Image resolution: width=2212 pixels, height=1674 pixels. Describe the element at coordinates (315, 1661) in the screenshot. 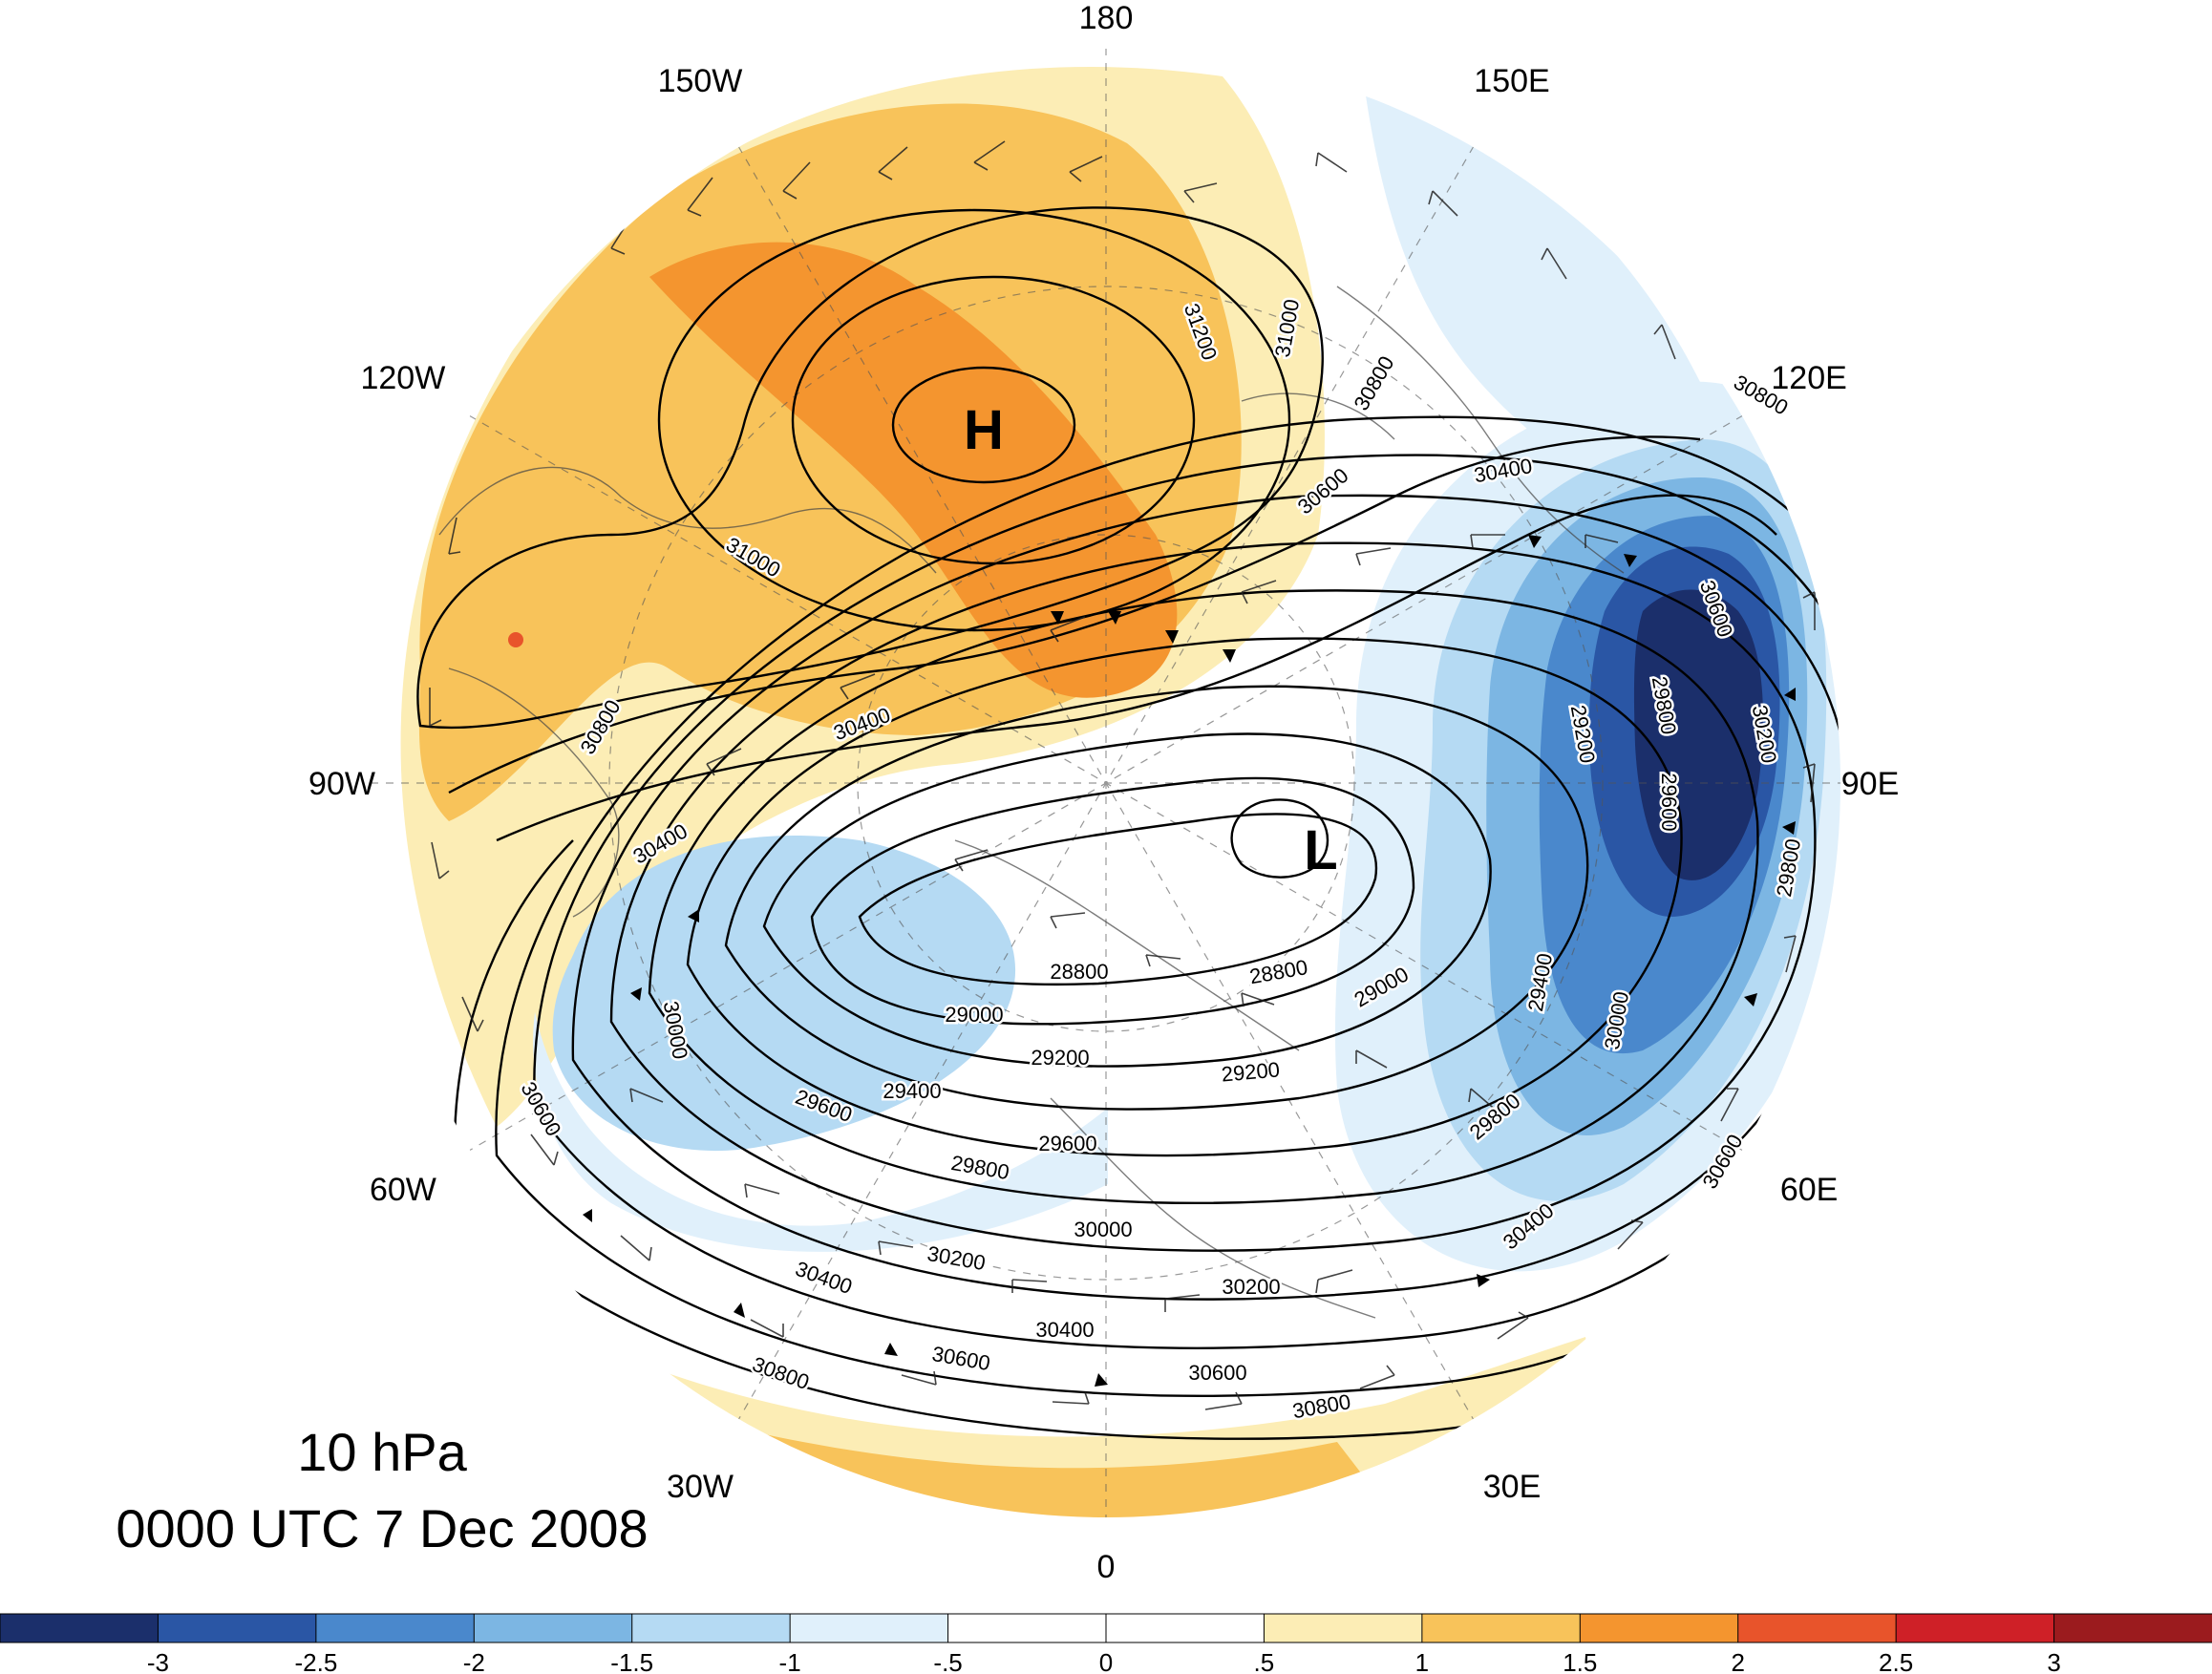

I see `colorbar-tick-label: -2.5` at that location.